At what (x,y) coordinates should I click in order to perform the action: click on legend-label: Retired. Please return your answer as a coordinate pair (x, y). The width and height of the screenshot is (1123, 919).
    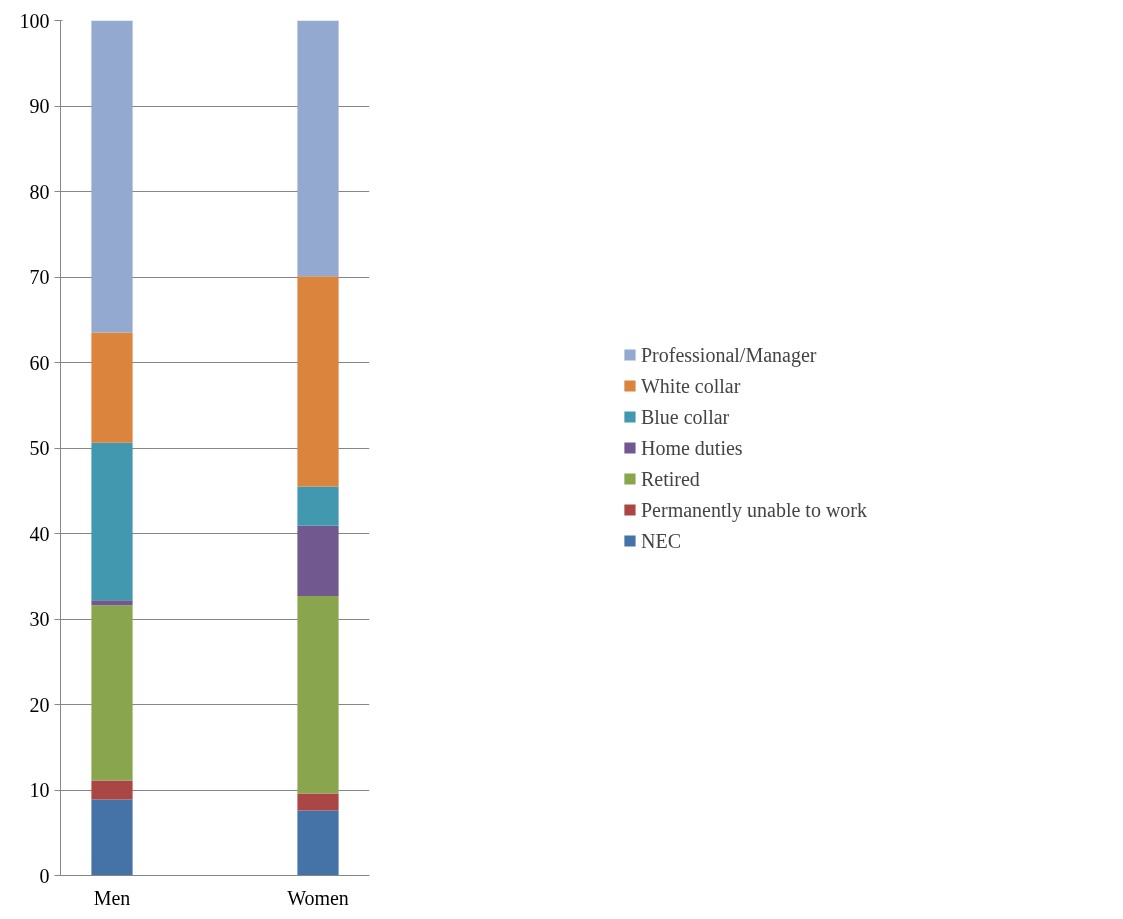
    Looking at the image, I should click on (670, 478).